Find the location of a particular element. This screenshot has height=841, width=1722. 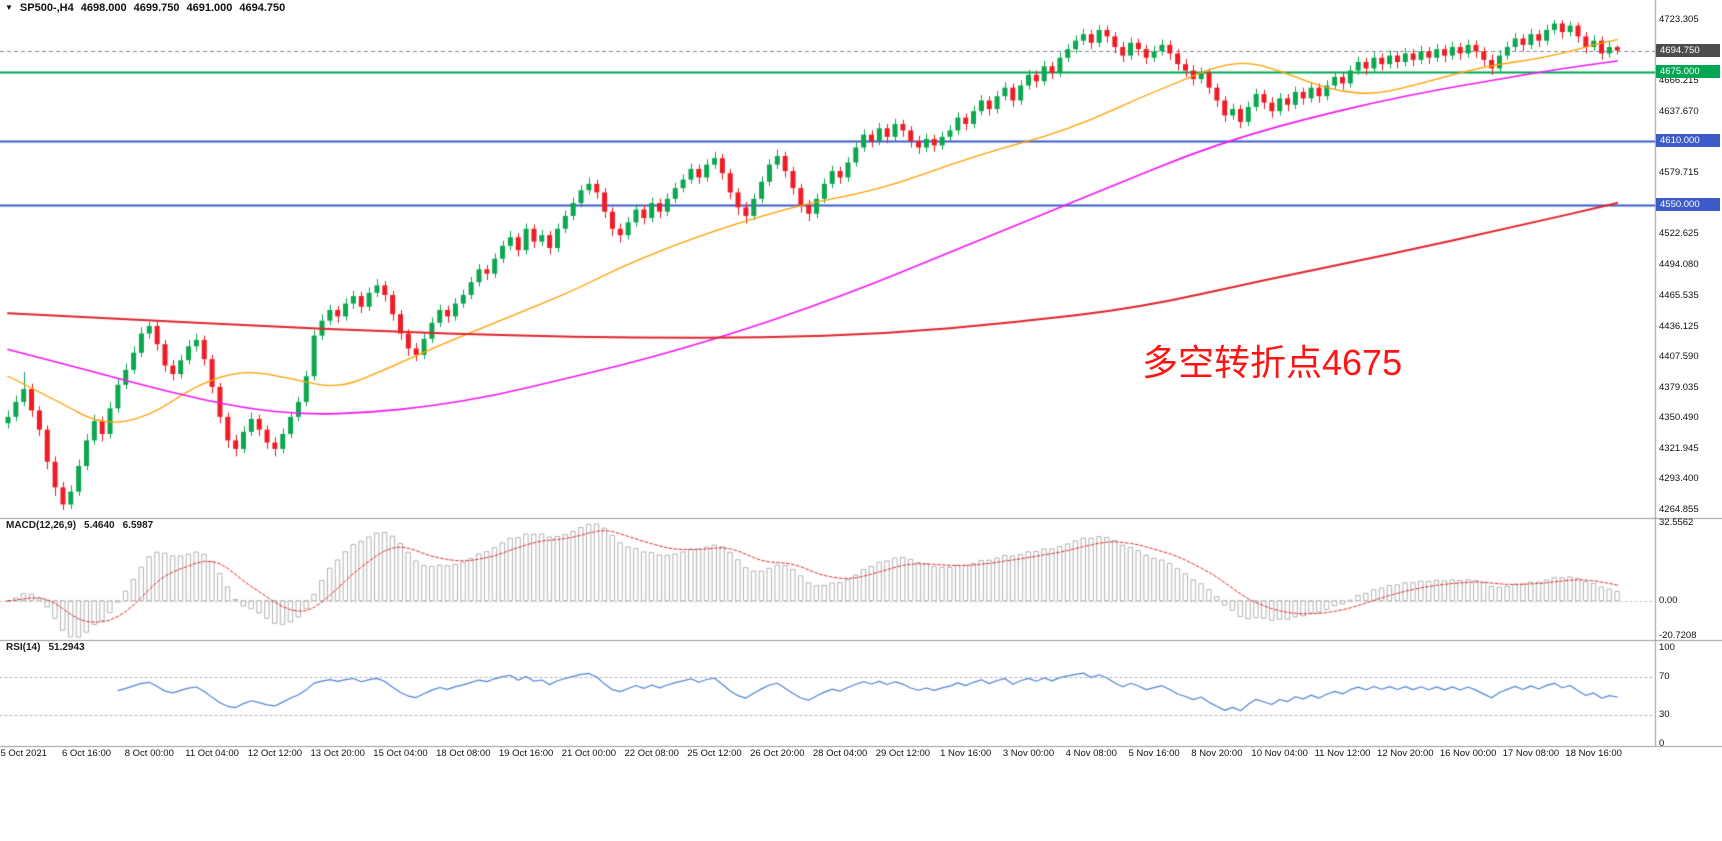

time-axis-label: 11 Oct 04:00 is located at coordinates (212, 753).